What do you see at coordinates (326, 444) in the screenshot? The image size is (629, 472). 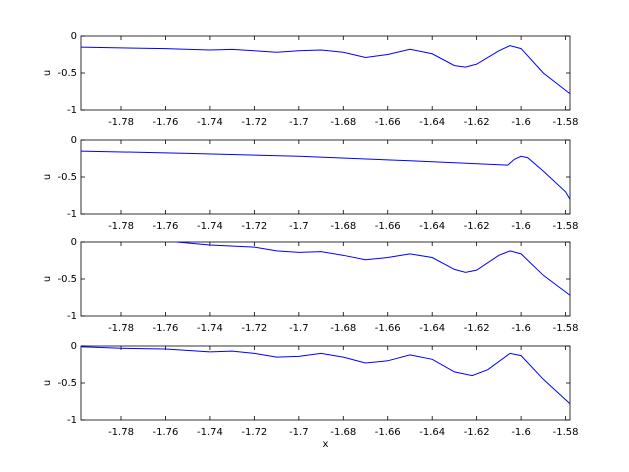 I see `x-axis-label: x` at bounding box center [326, 444].